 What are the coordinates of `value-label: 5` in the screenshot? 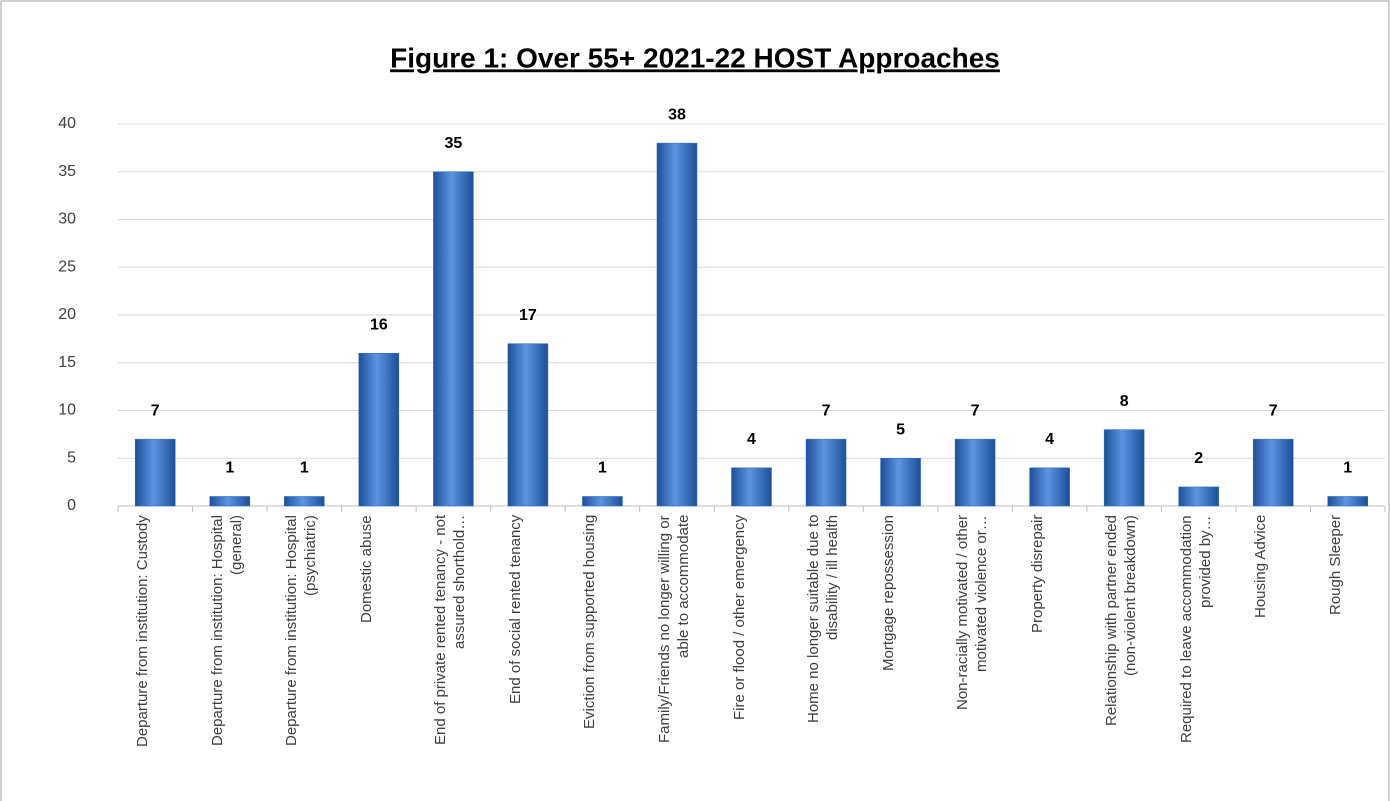 It's located at (900, 429).